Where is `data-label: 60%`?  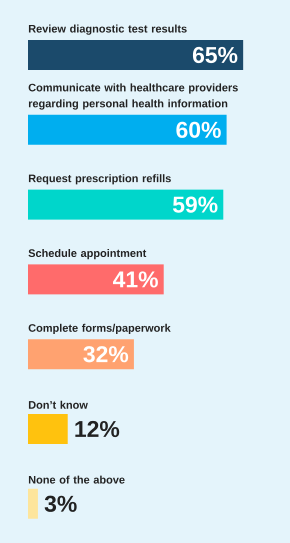 data-label: 60% is located at coordinates (198, 130).